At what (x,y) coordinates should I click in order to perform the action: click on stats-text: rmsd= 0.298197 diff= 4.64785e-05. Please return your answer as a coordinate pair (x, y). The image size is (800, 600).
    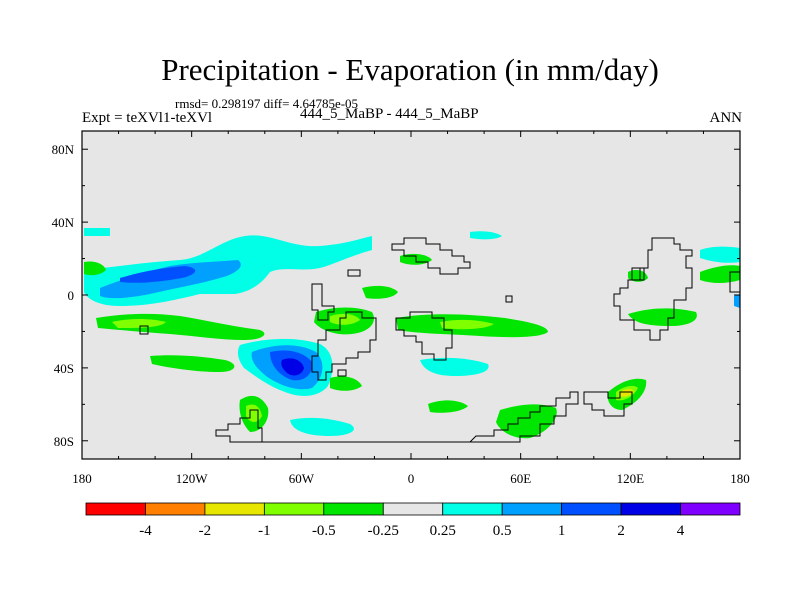
    Looking at the image, I should click on (267, 103).